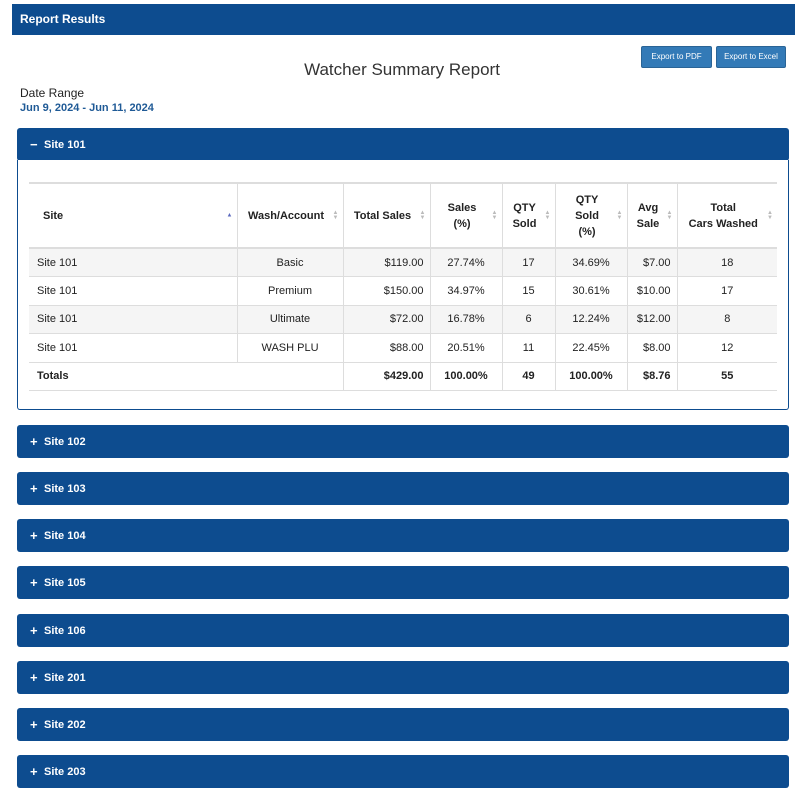 The width and height of the screenshot is (800, 793). I want to click on table-cell-total-sales: $150.00, so click(386, 290).